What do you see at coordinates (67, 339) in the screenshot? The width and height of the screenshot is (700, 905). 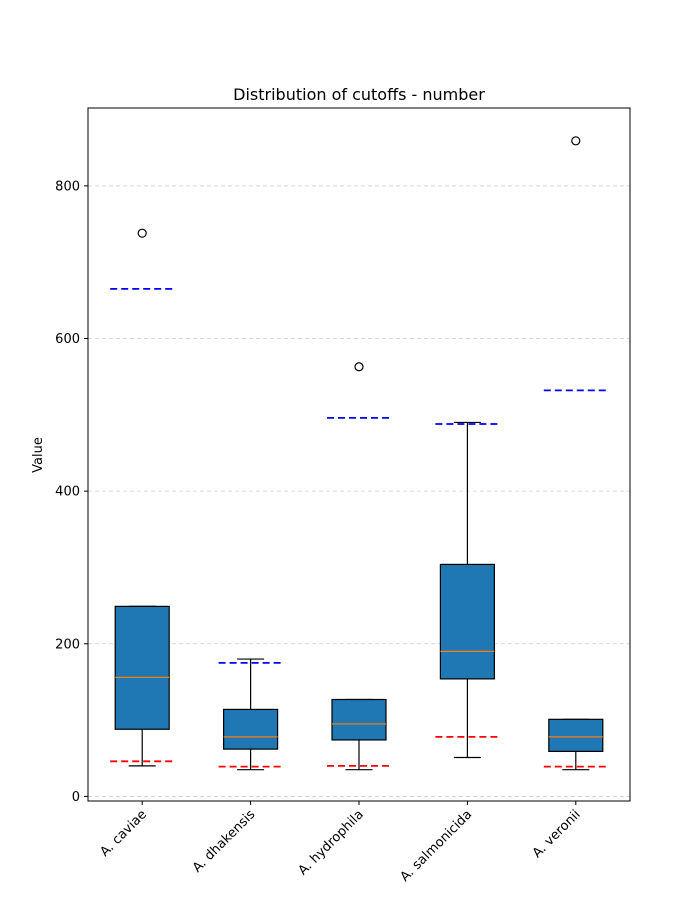 I see `y-tick-label: 600` at bounding box center [67, 339].